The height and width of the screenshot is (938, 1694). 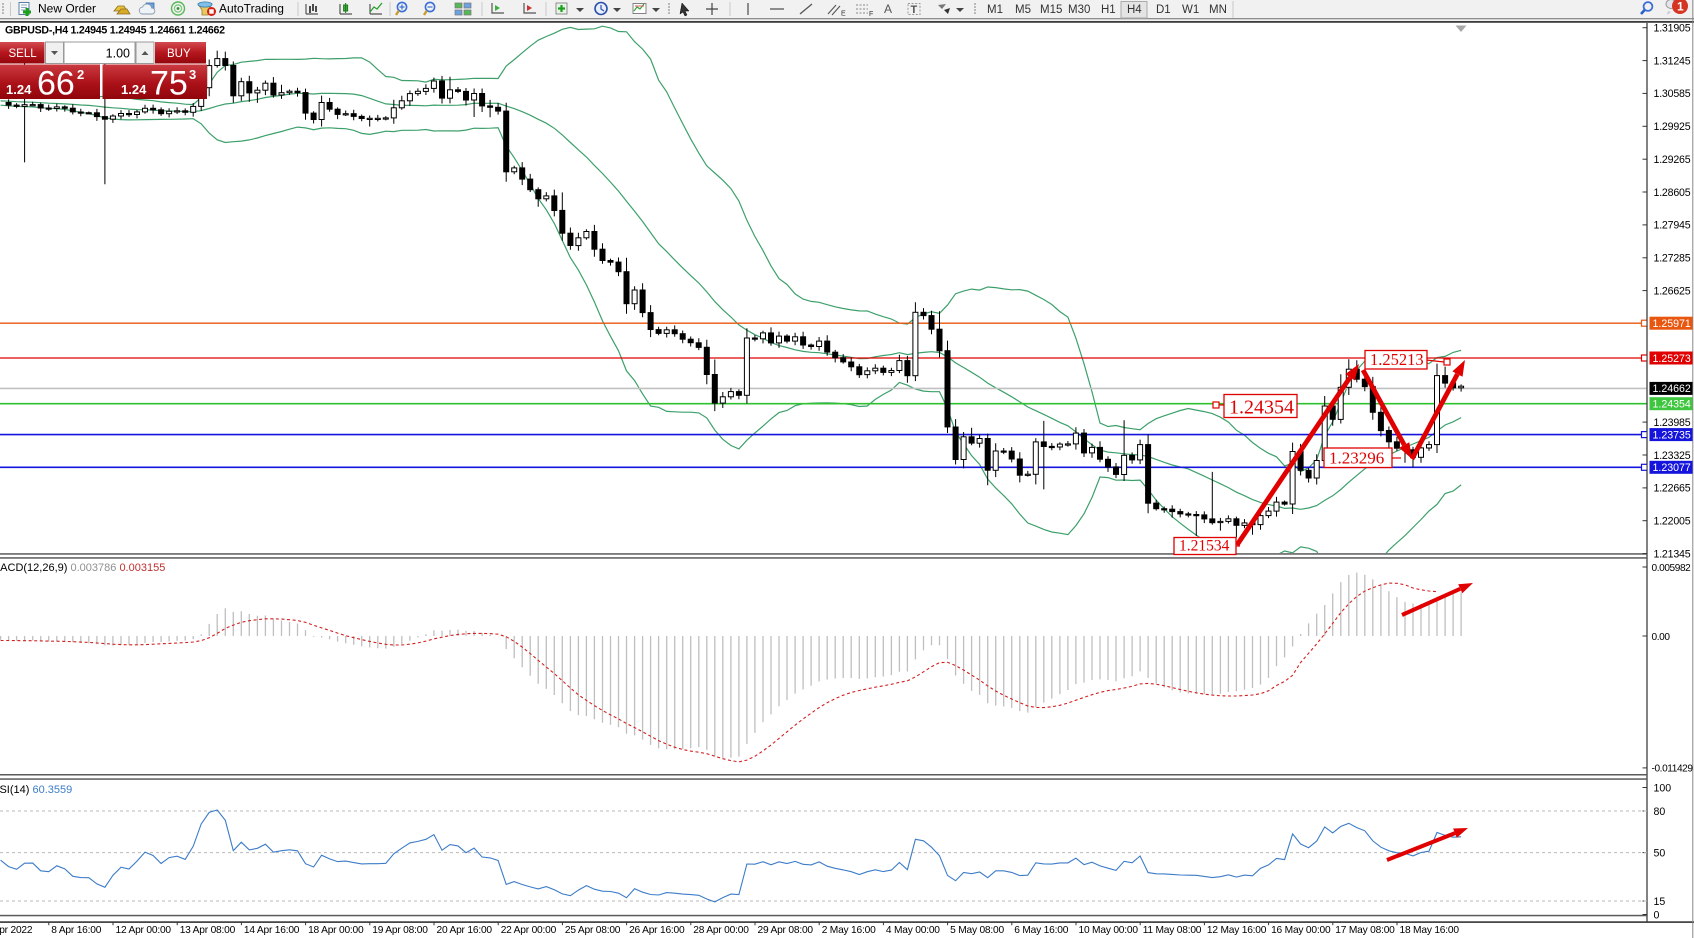 What do you see at coordinates (1672, 489) in the screenshot?
I see `svg-text: 1.22665` at bounding box center [1672, 489].